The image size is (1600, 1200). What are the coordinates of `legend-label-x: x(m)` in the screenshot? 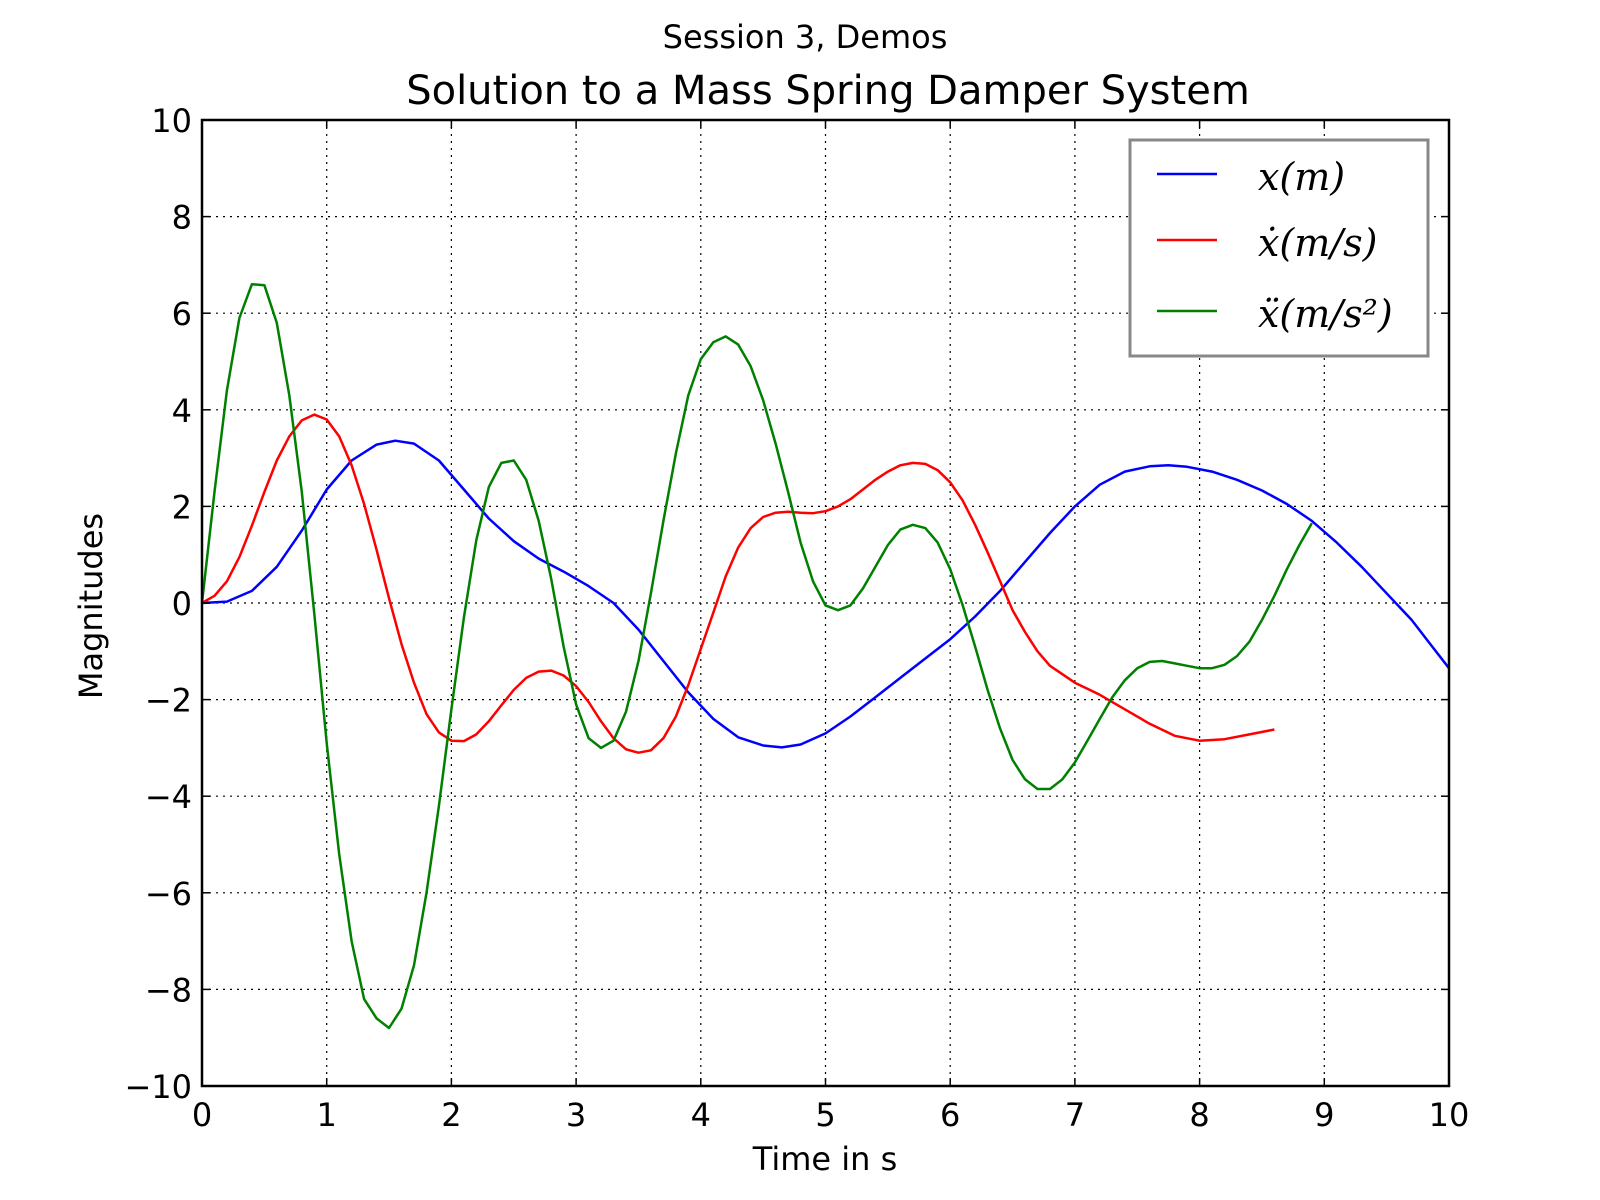 It's located at (1301, 177).